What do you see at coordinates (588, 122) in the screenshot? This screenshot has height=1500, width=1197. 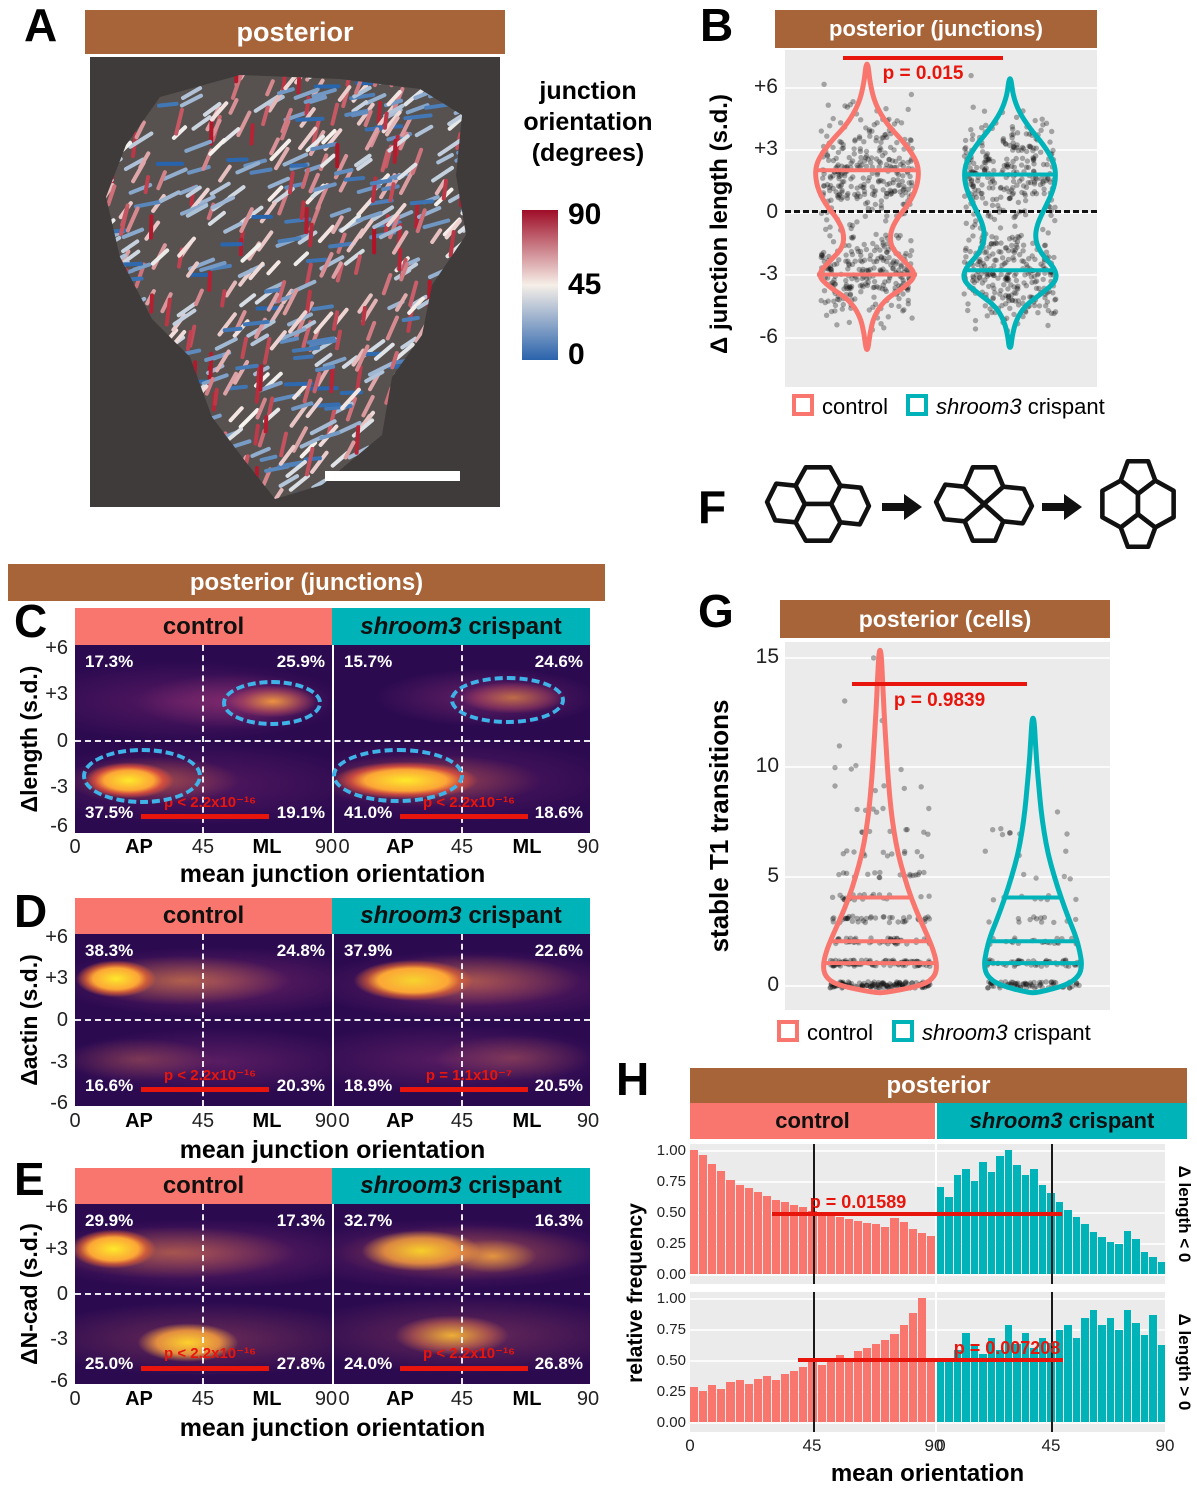 I see `colorbar-title-line2: orientation` at bounding box center [588, 122].